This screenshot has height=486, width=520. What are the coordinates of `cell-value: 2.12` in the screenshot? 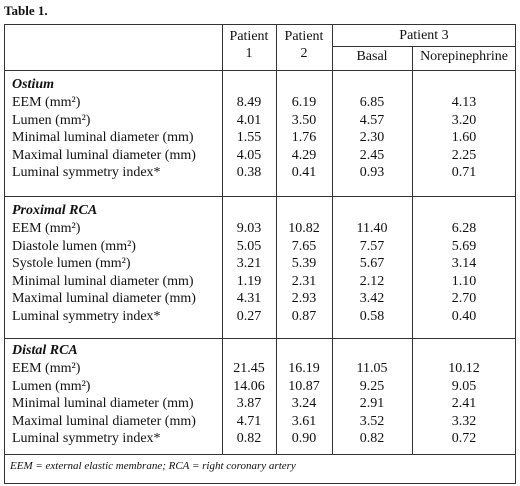 It's located at (372, 281).